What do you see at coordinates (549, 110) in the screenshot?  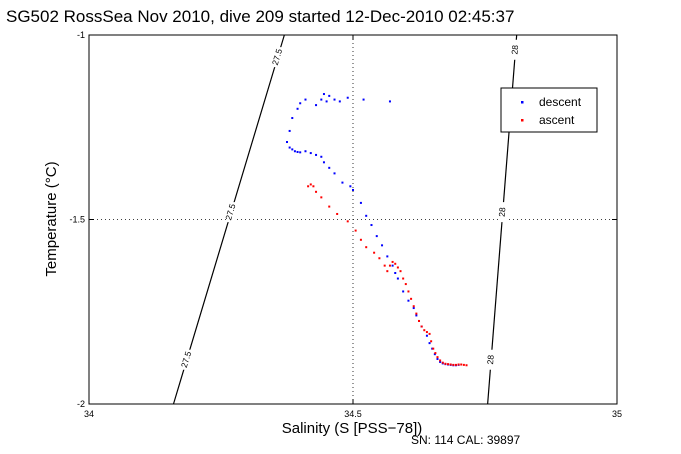 I see `legend-box` at bounding box center [549, 110].